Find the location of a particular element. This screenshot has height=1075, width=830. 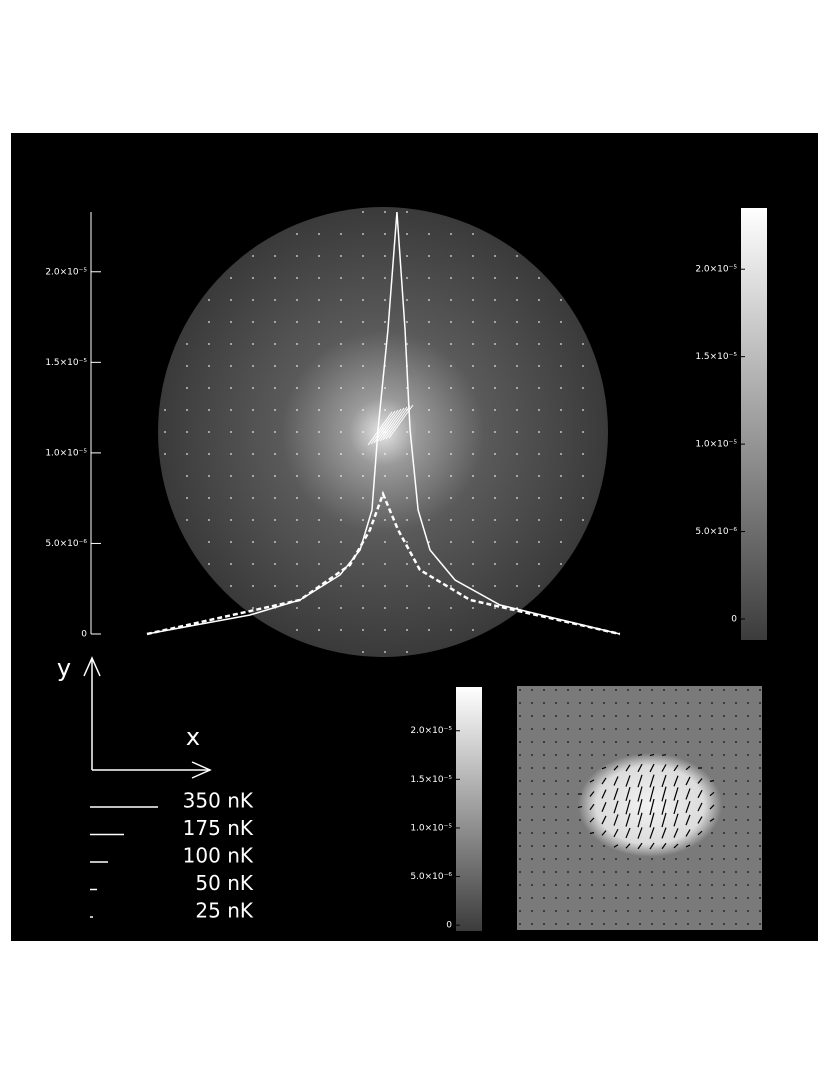

vector-grid is located at coordinates (640, 807).